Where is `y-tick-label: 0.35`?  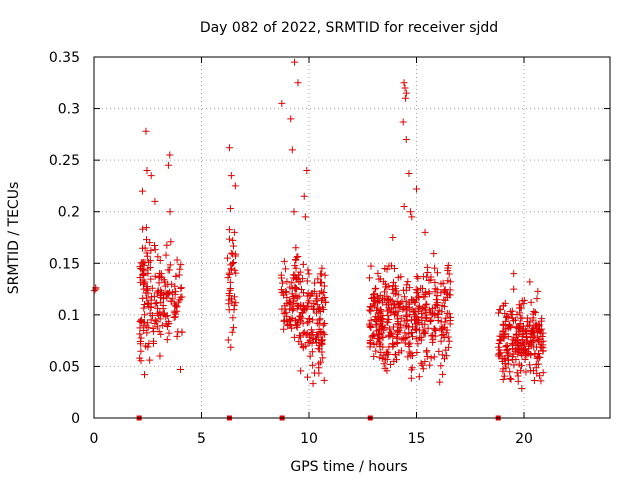
y-tick-label: 0.35 is located at coordinates (64, 58).